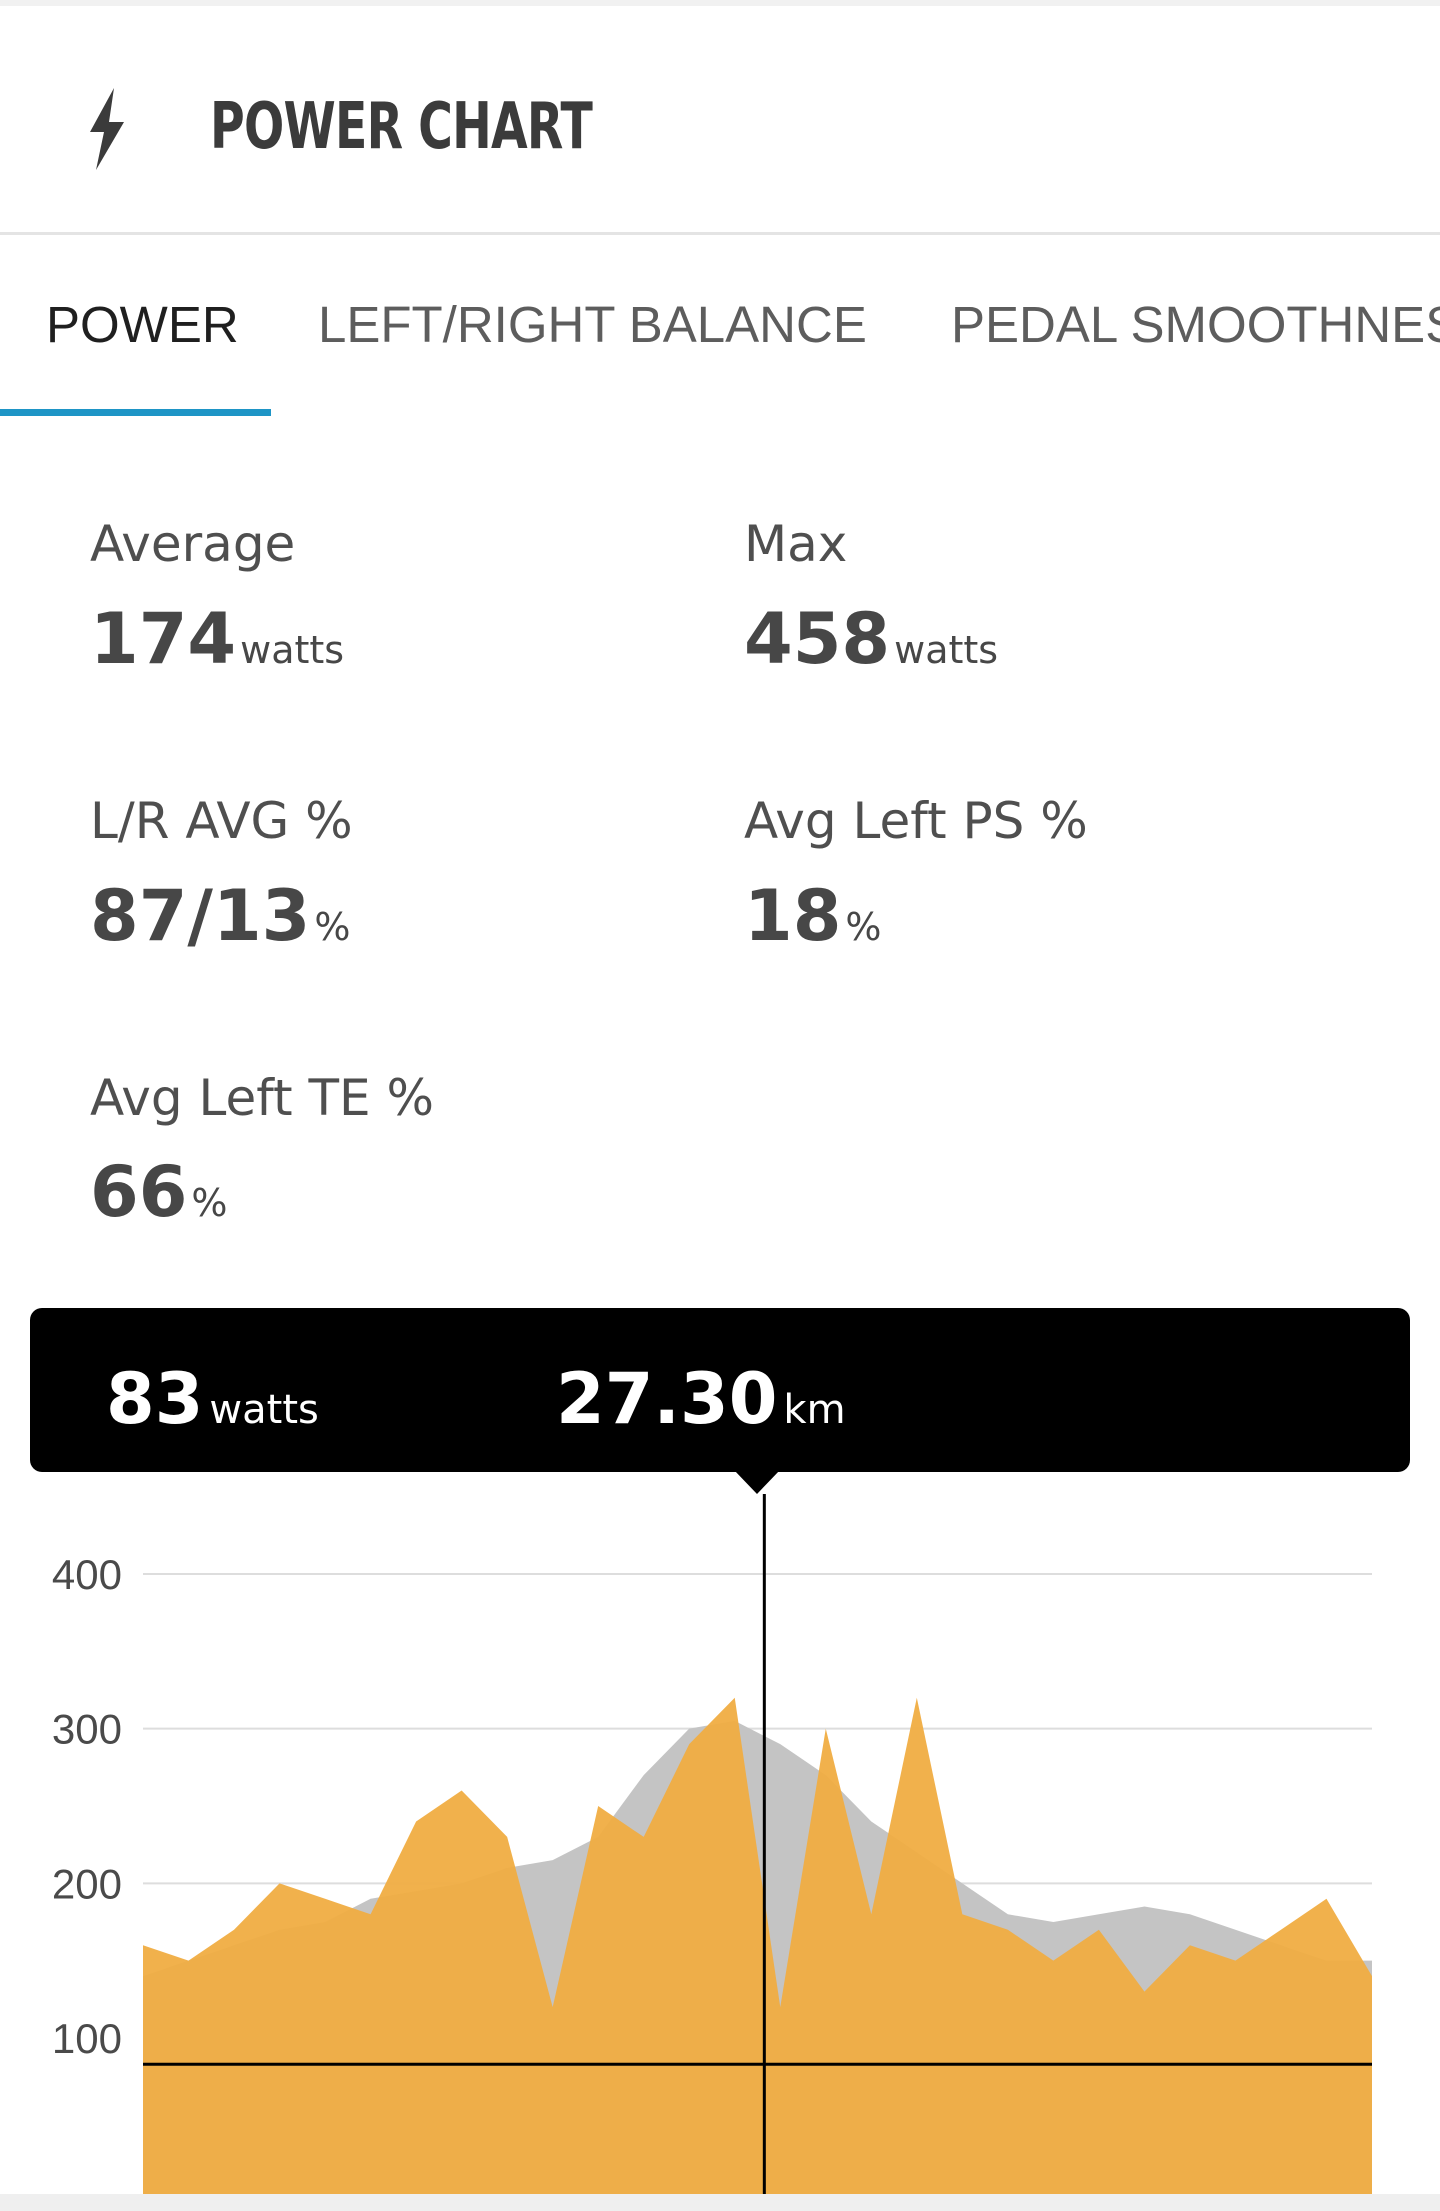 This screenshot has width=1440, height=2211. I want to click on tooltip-pointer, so click(757, 1482).